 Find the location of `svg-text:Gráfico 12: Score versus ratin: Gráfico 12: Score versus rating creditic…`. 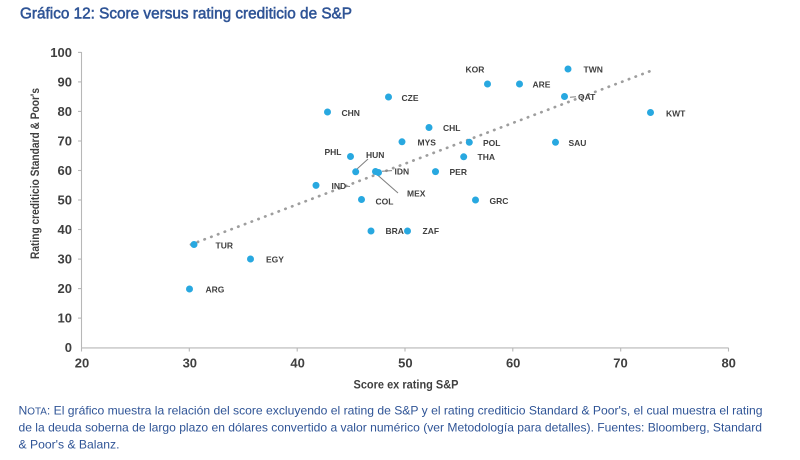

svg-text:Gráfico 12: Score versus ratin: Gráfico 12: Score versus rating creditic… is located at coordinates (186, 14).